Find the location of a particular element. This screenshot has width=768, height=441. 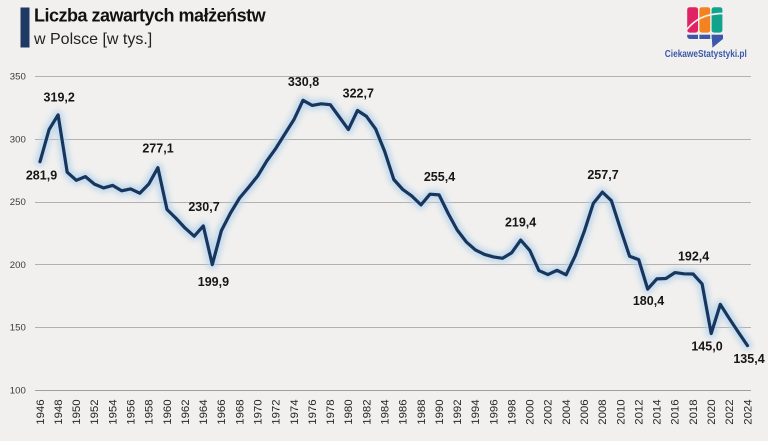

svg-text: 322,7 is located at coordinates (358, 94).